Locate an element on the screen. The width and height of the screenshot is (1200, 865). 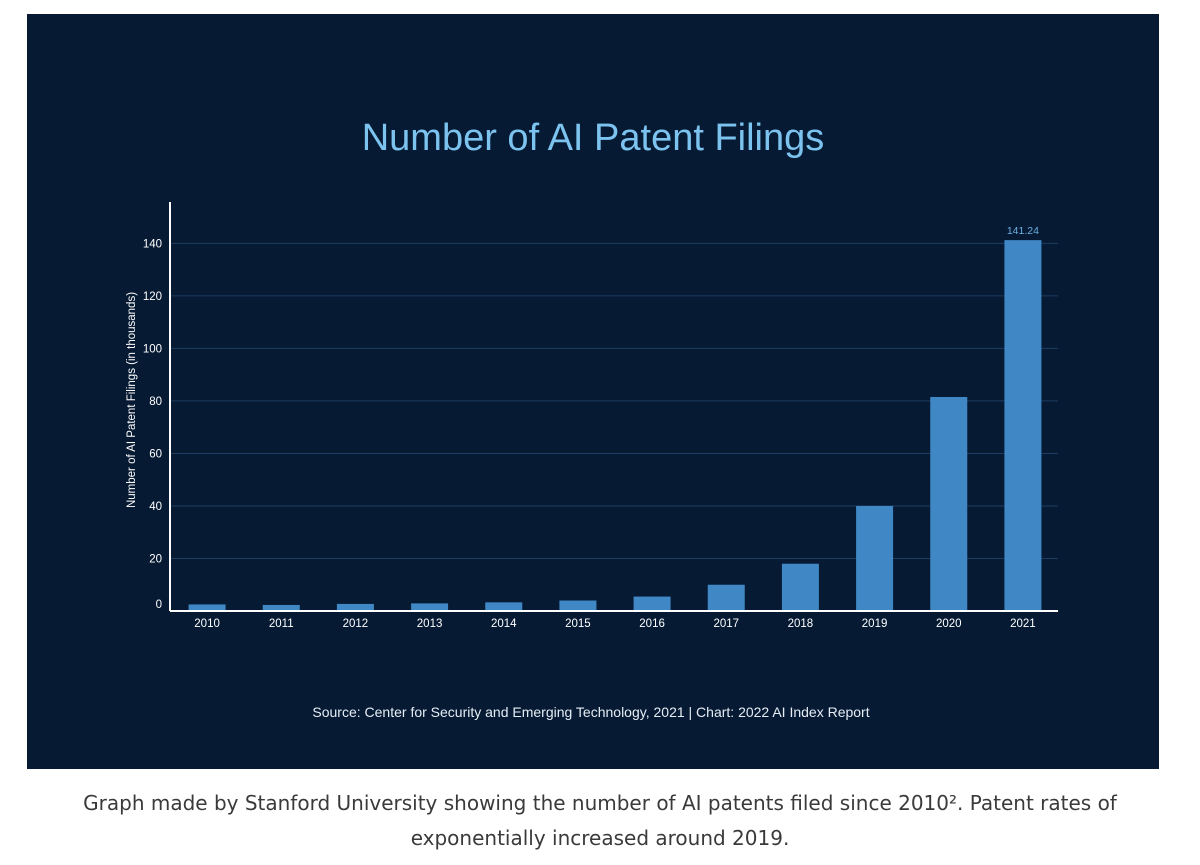
x-tick-label: 2017 is located at coordinates (726, 624).